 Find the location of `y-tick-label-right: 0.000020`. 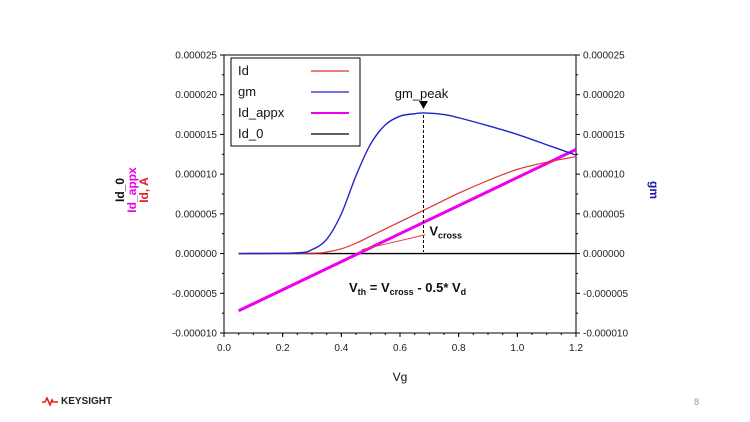

y-tick-label-right: 0.000020 is located at coordinates (604, 95).